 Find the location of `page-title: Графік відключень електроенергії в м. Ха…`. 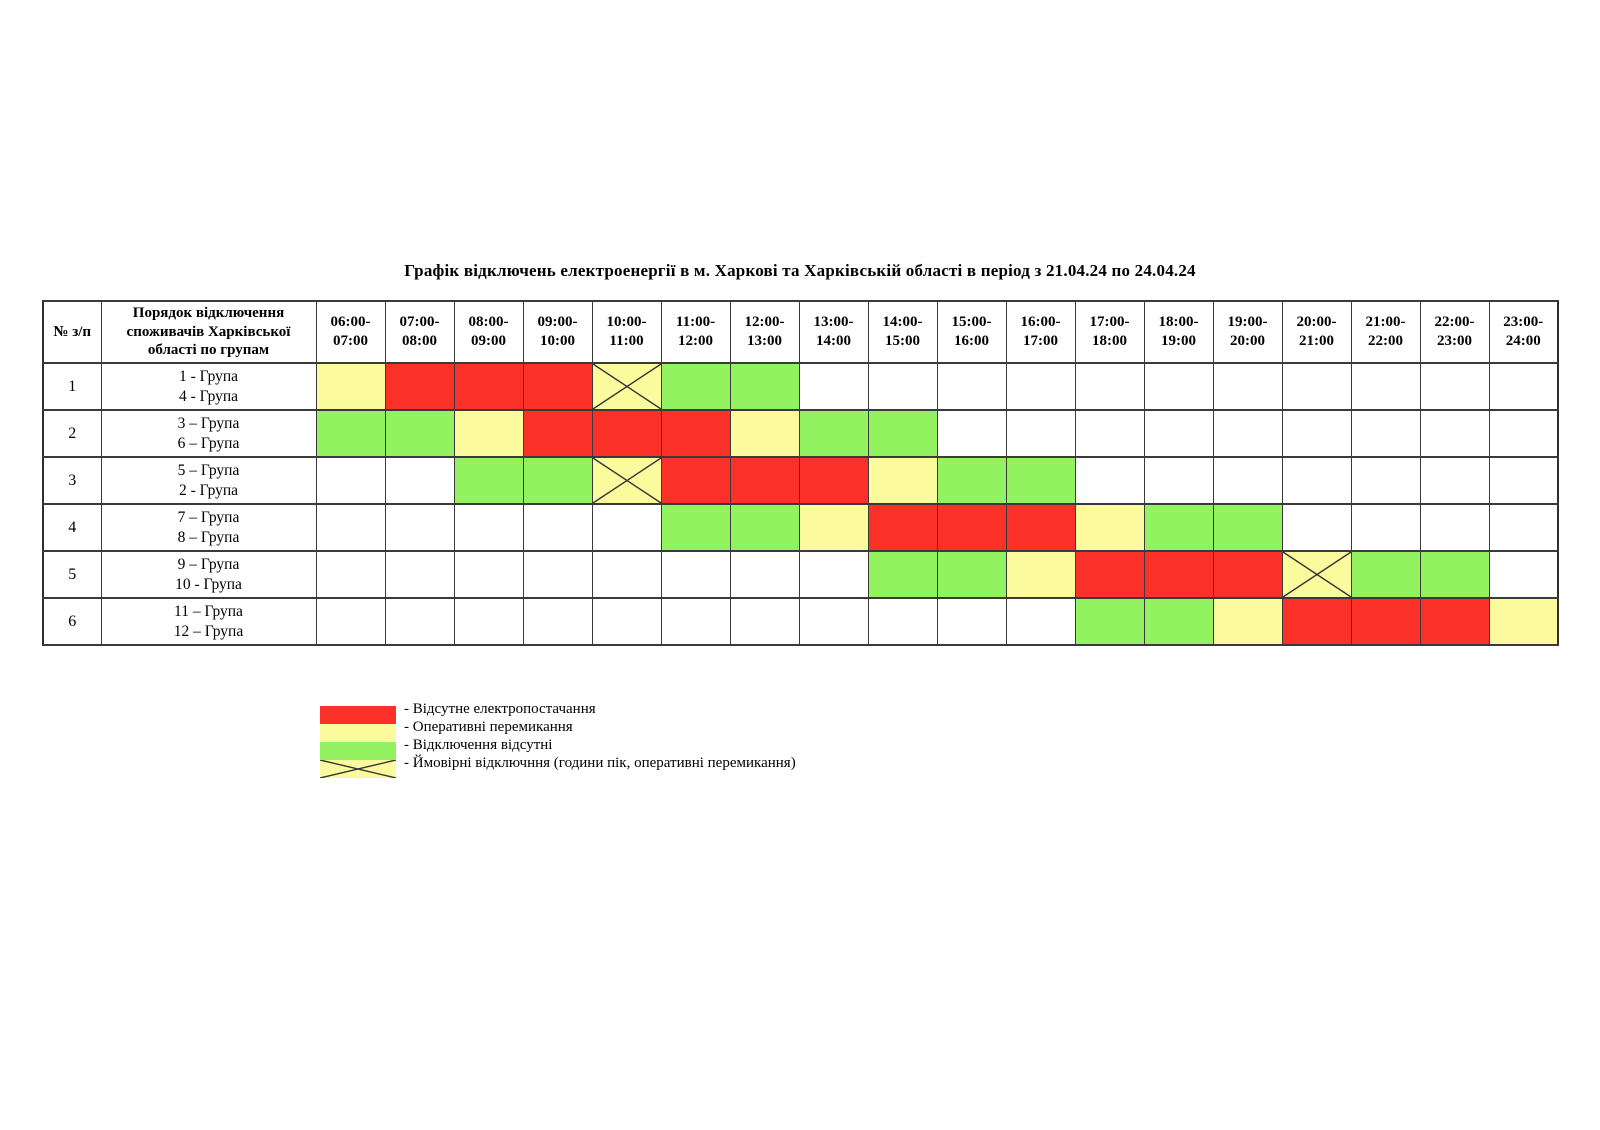

page-title: Графік відключень електроенергії в м. Ха… is located at coordinates (800, 270).